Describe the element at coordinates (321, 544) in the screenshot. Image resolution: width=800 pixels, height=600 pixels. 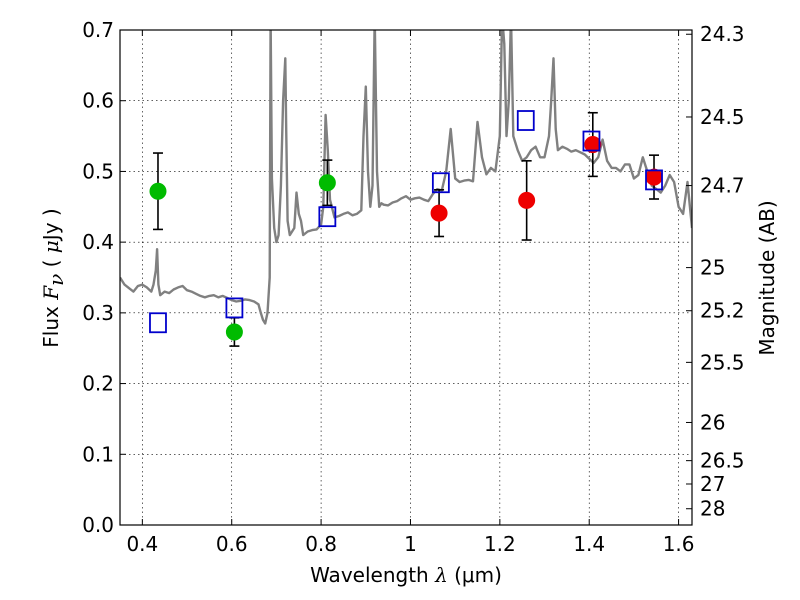
I see `x-tick-label: 0.8` at that location.